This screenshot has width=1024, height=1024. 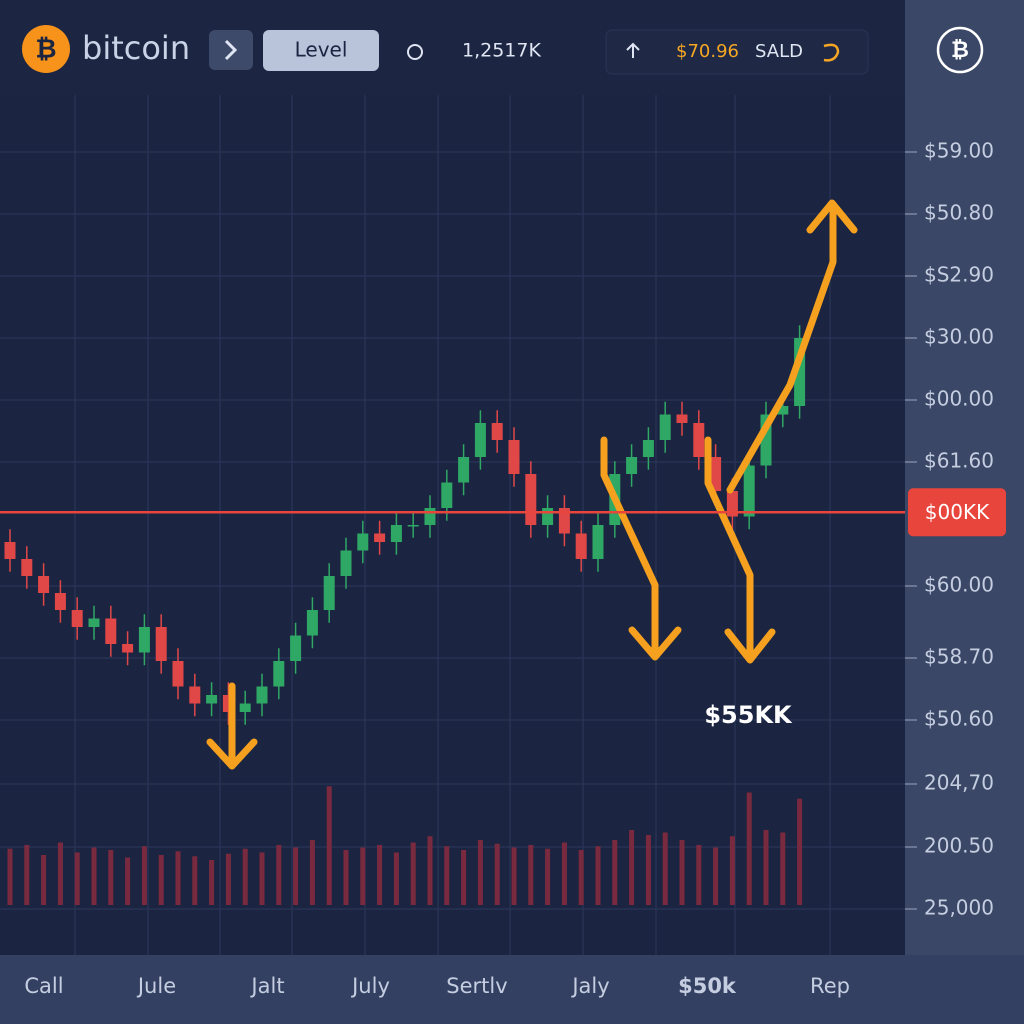 I want to click on x-tick-label: Jalt, so click(x=266, y=986).